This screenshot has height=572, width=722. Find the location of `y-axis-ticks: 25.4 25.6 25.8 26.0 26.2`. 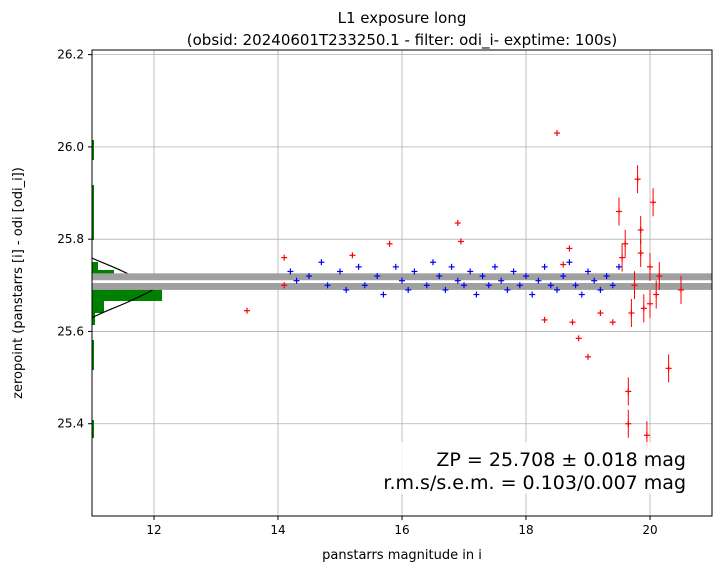

y-axis-ticks: 25.4 25.6 25.8 26.0 26.2 is located at coordinates (74, 239).